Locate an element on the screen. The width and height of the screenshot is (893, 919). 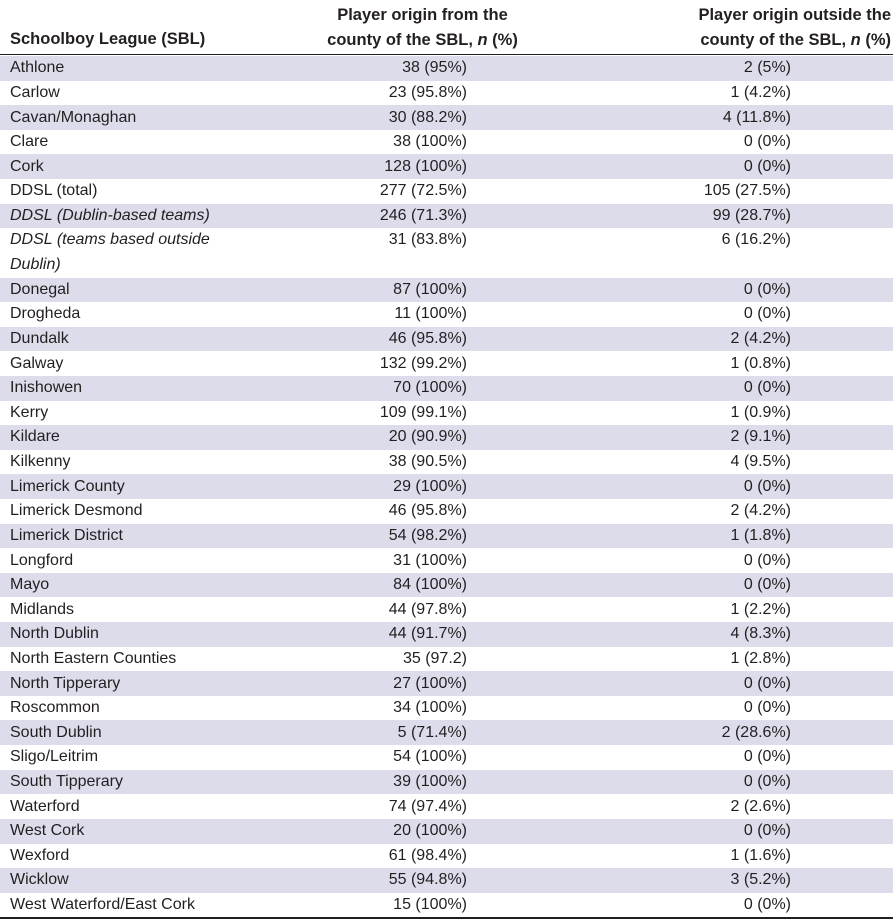
league-cell: North Dublin is located at coordinates (54, 634).